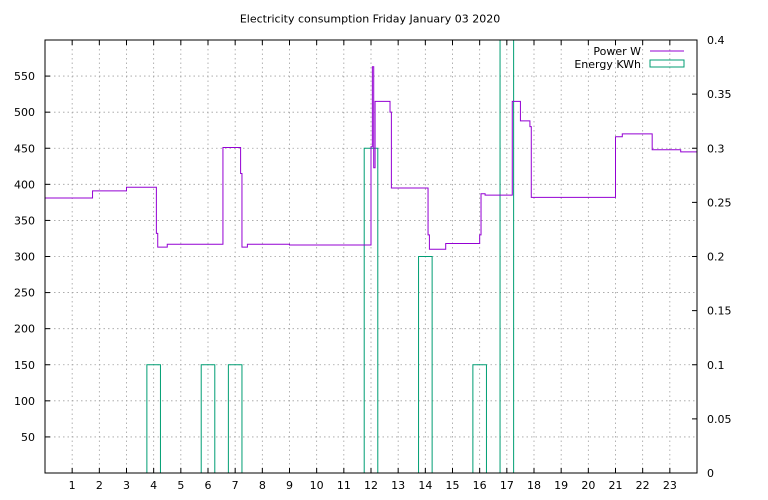 Image resolution: width=768 pixels, height=500 pixels. I want to click on x-tick-label: 11, so click(344, 485).